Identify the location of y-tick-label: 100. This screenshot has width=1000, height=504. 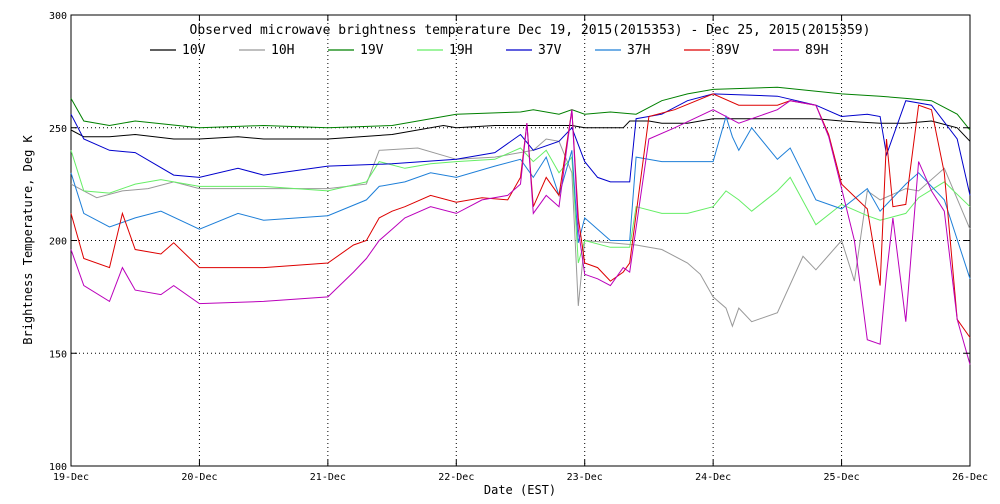
(58, 467).